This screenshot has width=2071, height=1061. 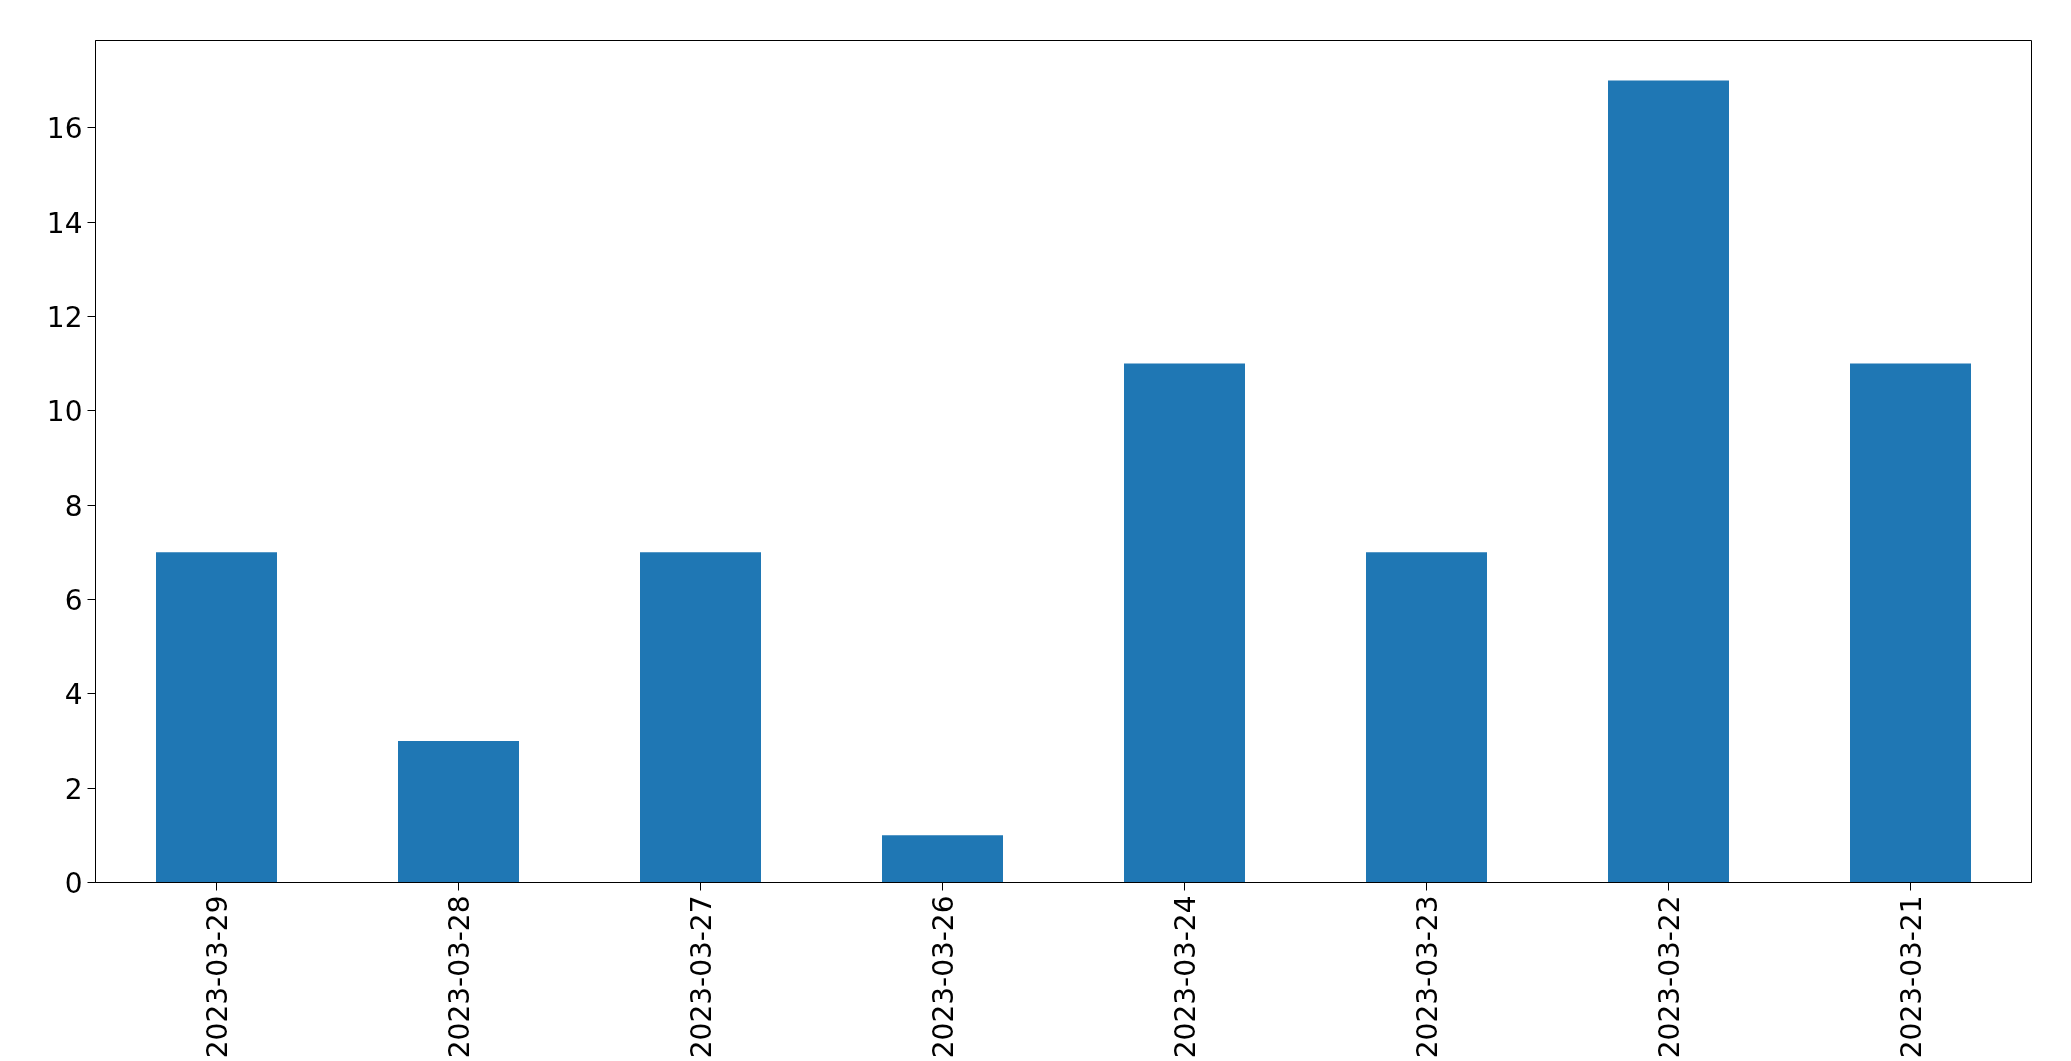 What do you see at coordinates (64, 129) in the screenshot?
I see `y-tick-label: 16` at bounding box center [64, 129].